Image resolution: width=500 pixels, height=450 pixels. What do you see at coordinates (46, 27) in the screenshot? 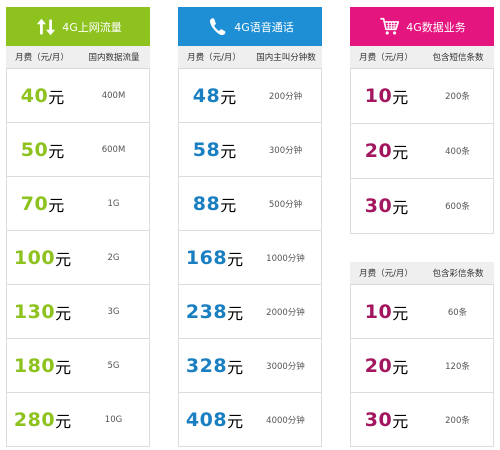
I see `updown-arrows-icon` at bounding box center [46, 27].